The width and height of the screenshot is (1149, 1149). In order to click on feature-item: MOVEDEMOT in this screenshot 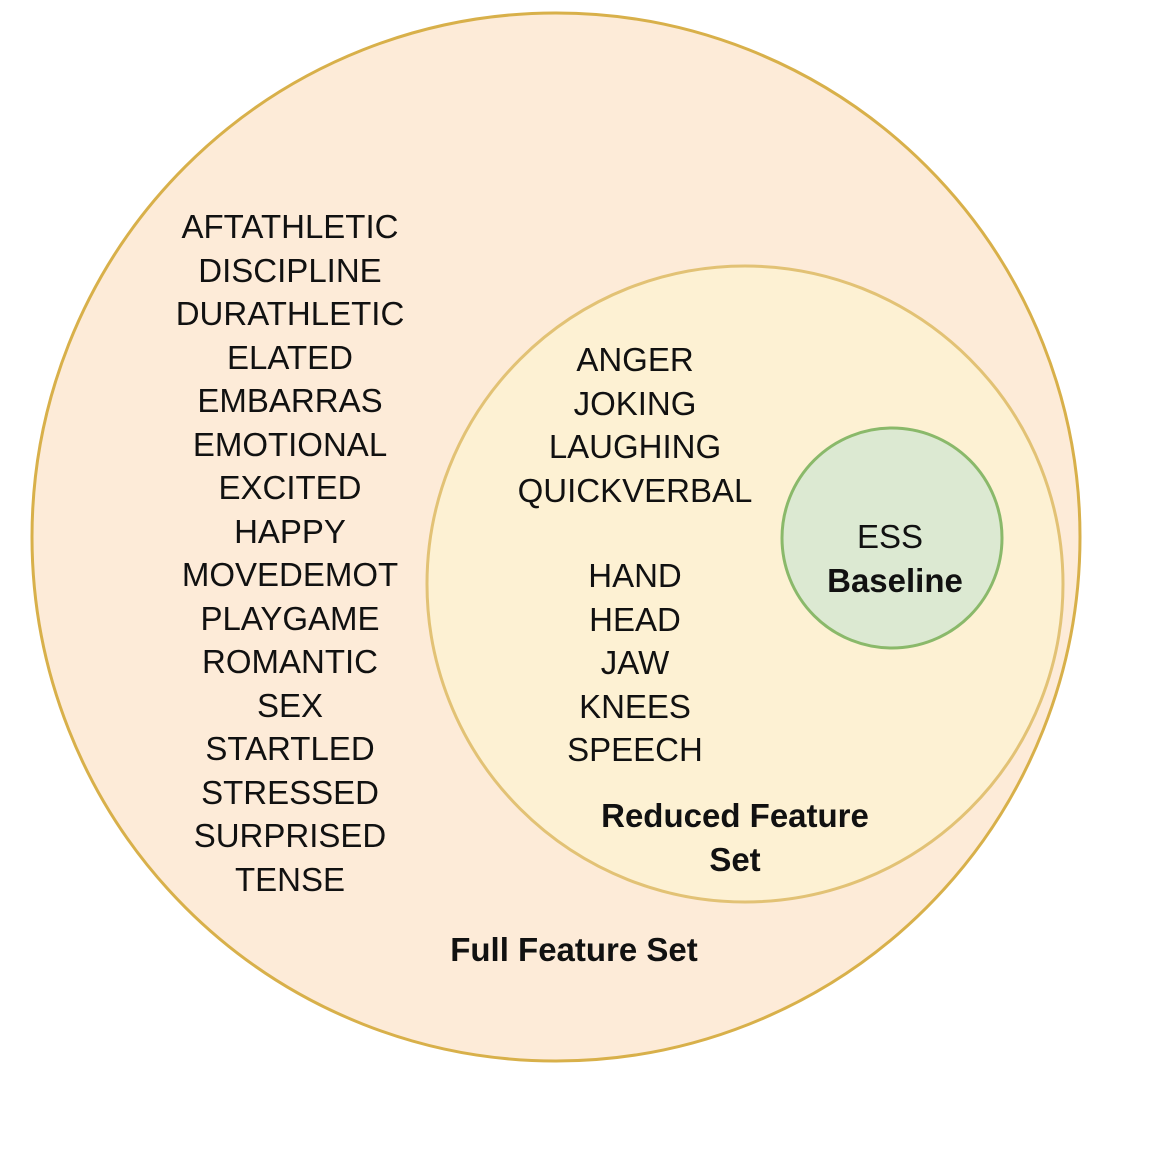, I will do `click(290, 575)`.